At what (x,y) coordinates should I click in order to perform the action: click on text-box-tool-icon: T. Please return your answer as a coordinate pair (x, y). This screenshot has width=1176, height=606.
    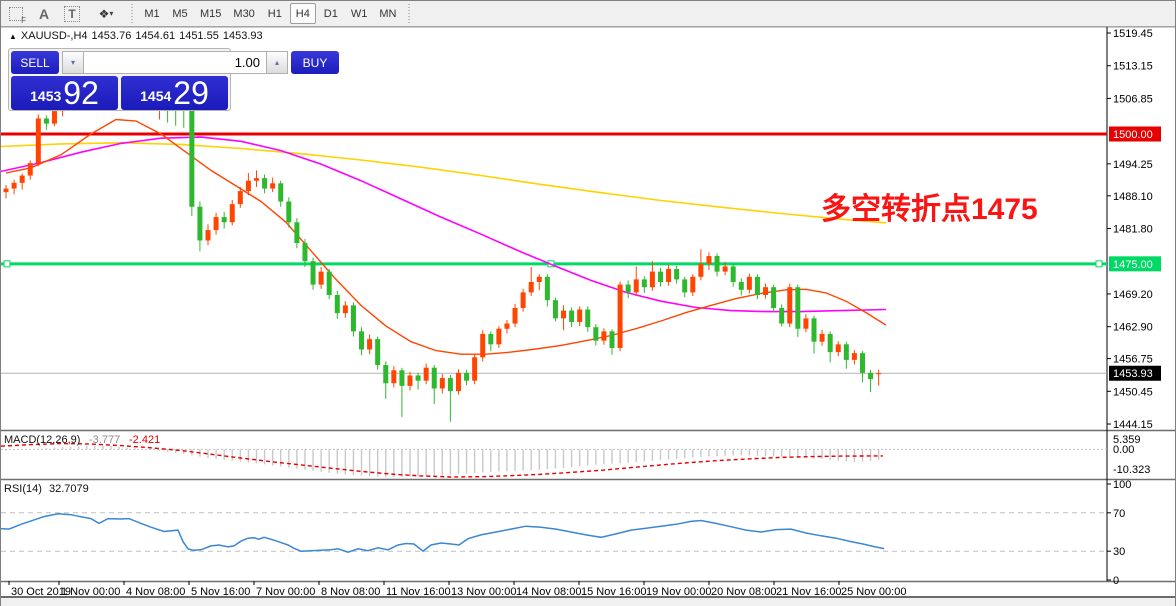
    Looking at the image, I should click on (72, 14).